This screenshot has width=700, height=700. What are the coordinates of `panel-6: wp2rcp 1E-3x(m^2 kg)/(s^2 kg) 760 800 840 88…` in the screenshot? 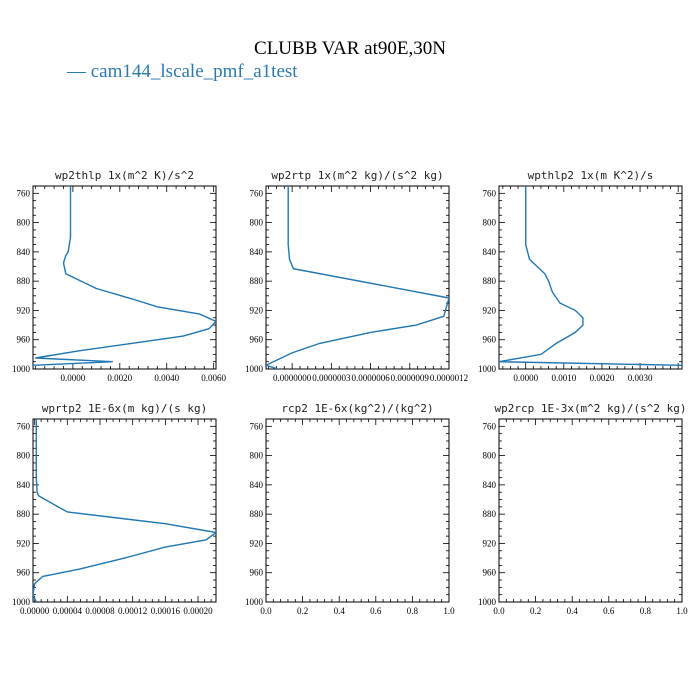 It's located at (583, 509).